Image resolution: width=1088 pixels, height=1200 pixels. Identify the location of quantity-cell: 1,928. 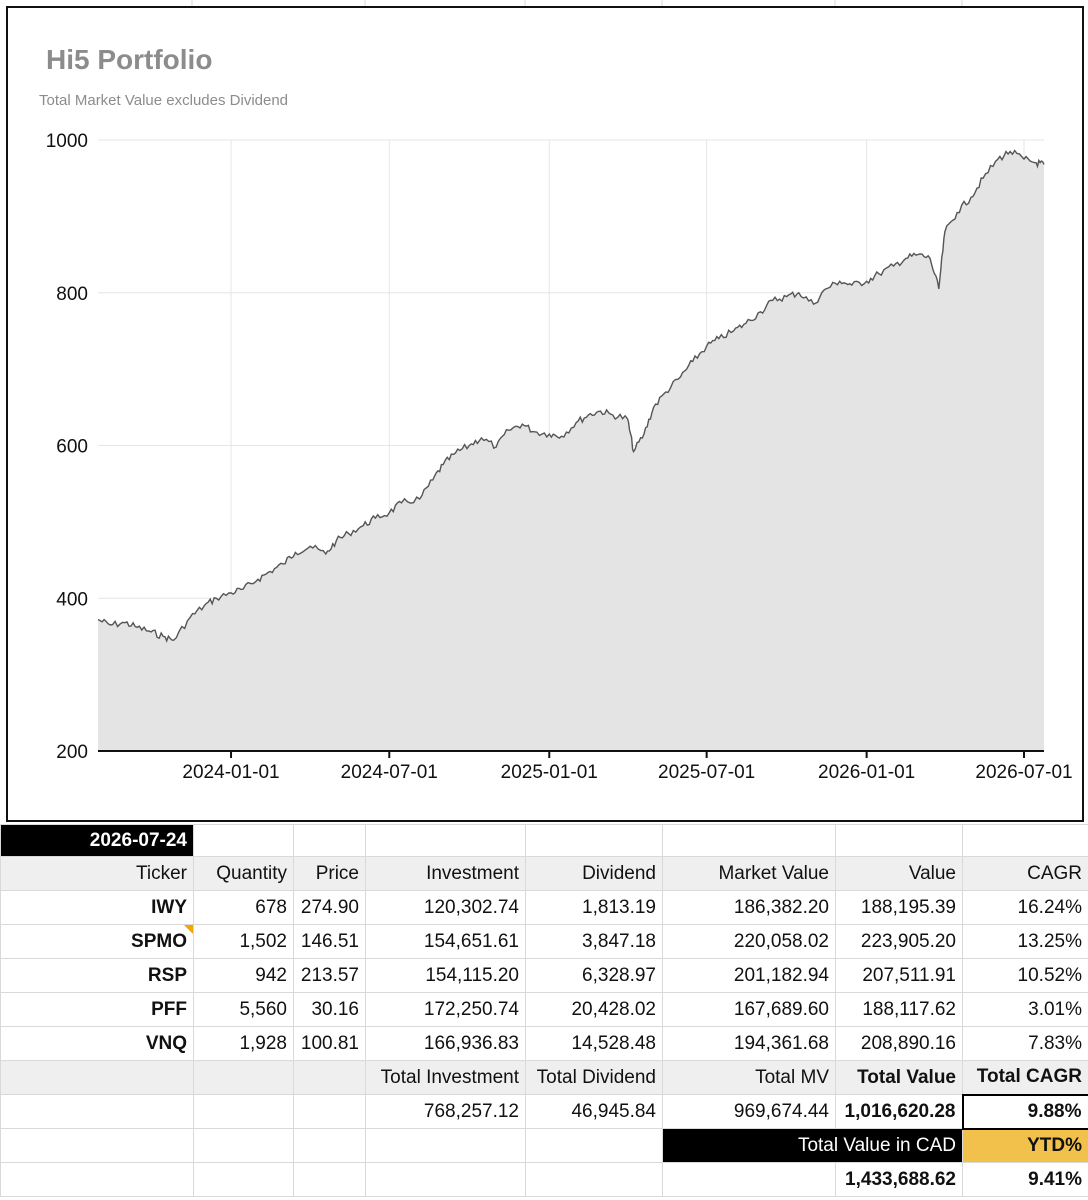
(243, 1043).